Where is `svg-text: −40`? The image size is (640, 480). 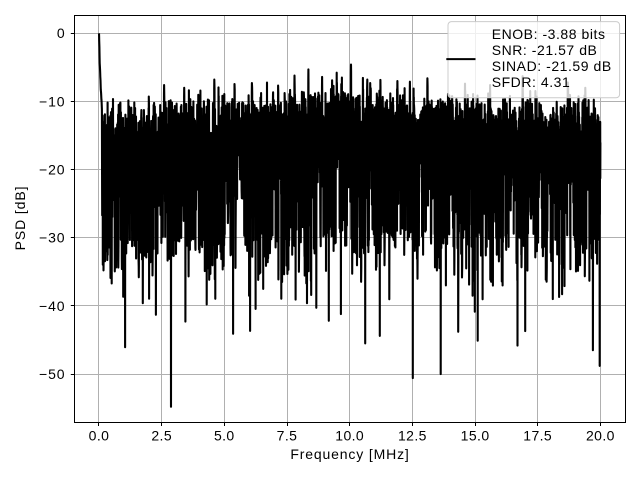 svg-text: −40 is located at coordinates (52, 306).